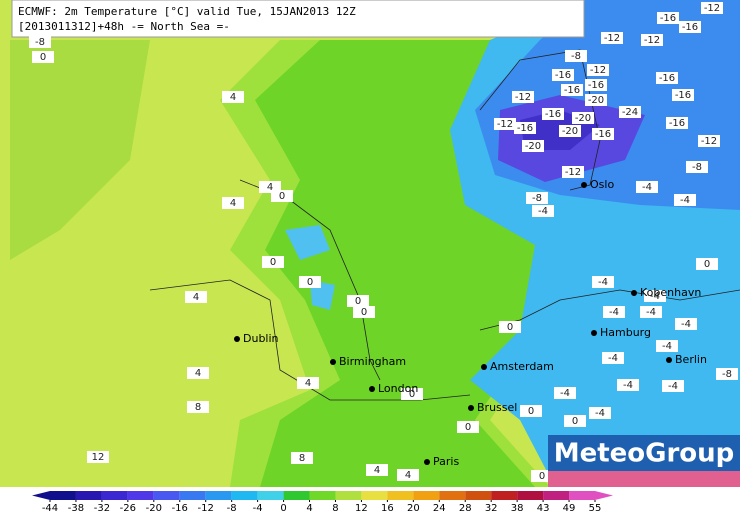 Image resolution: width=740 pixels, height=515 pixels. I want to click on colorbar-tick-label: 28, so click(465, 508).